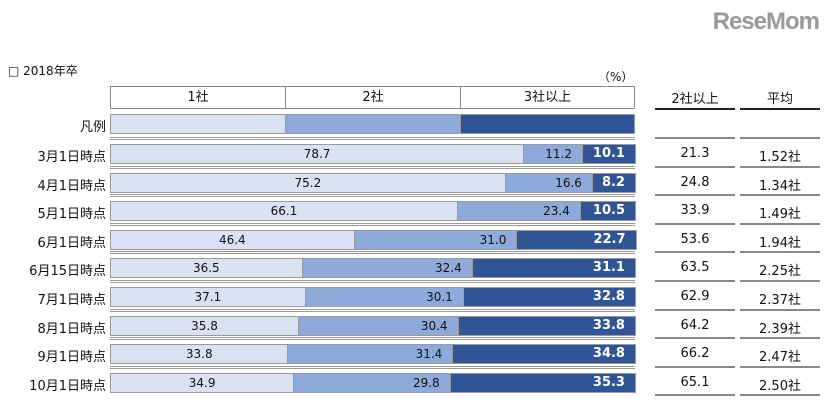 This screenshot has width=827, height=414. What do you see at coordinates (544, 354) in the screenshot?
I see `bar-segment-3社以上: 34.8` at bounding box center [544, 354].